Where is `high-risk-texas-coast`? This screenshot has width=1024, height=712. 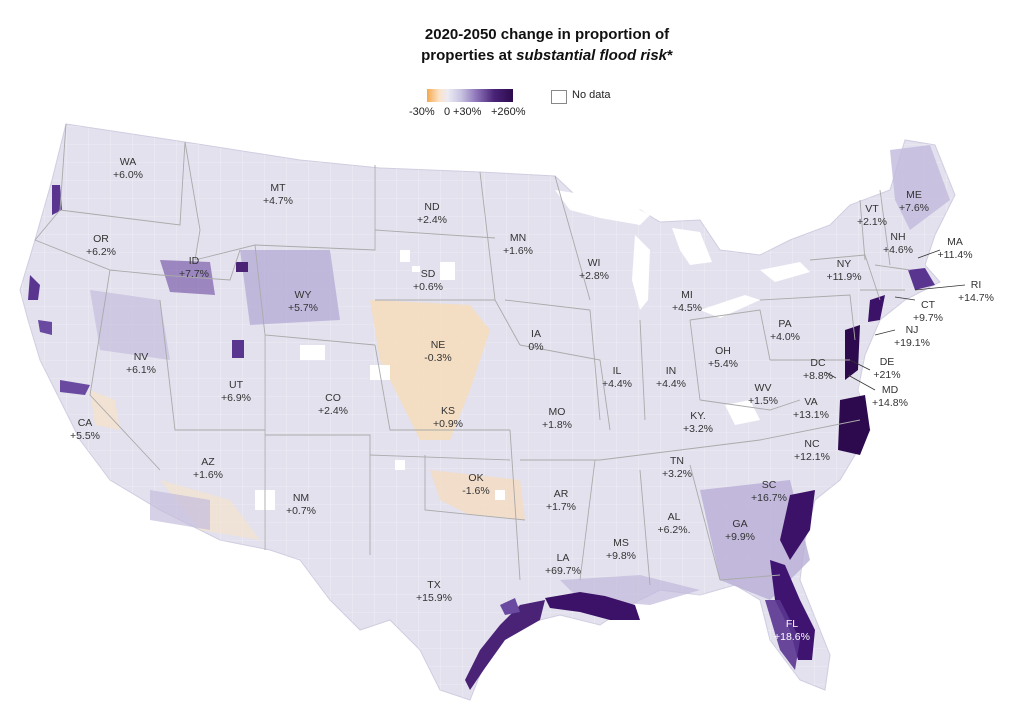
high-risk-texas-coast is located at coordinates (505, 645).